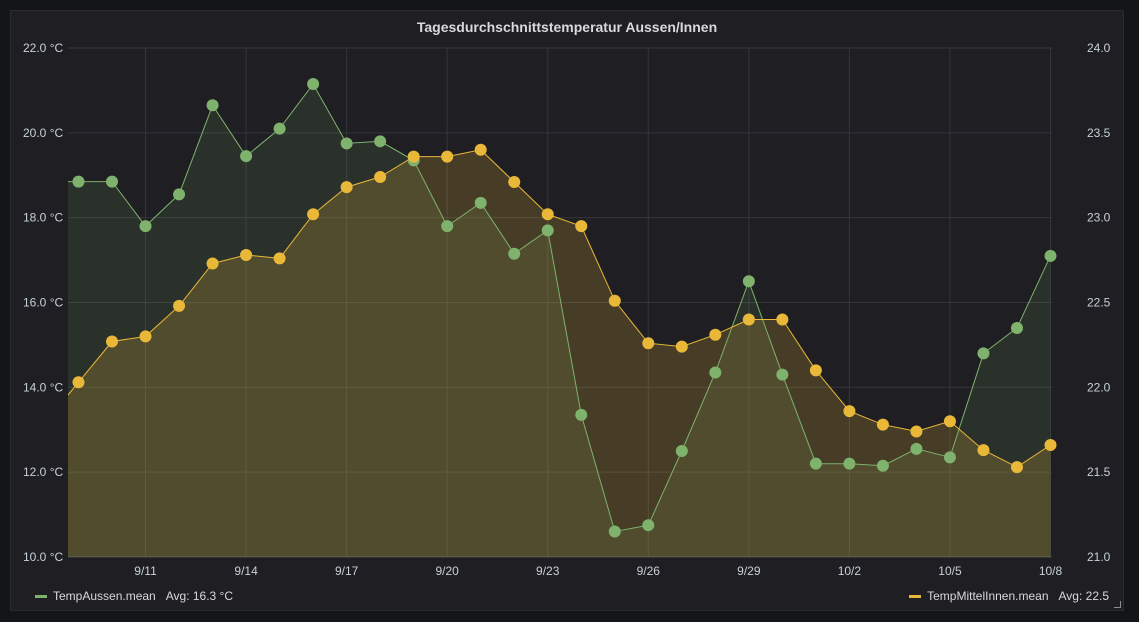 Image resolution: width=1139 pixels, height=622 pixels. Describe the element at coordinates (1099, 557) in the screenshot. I see `y-right-tick-label: 21.0` at that location.